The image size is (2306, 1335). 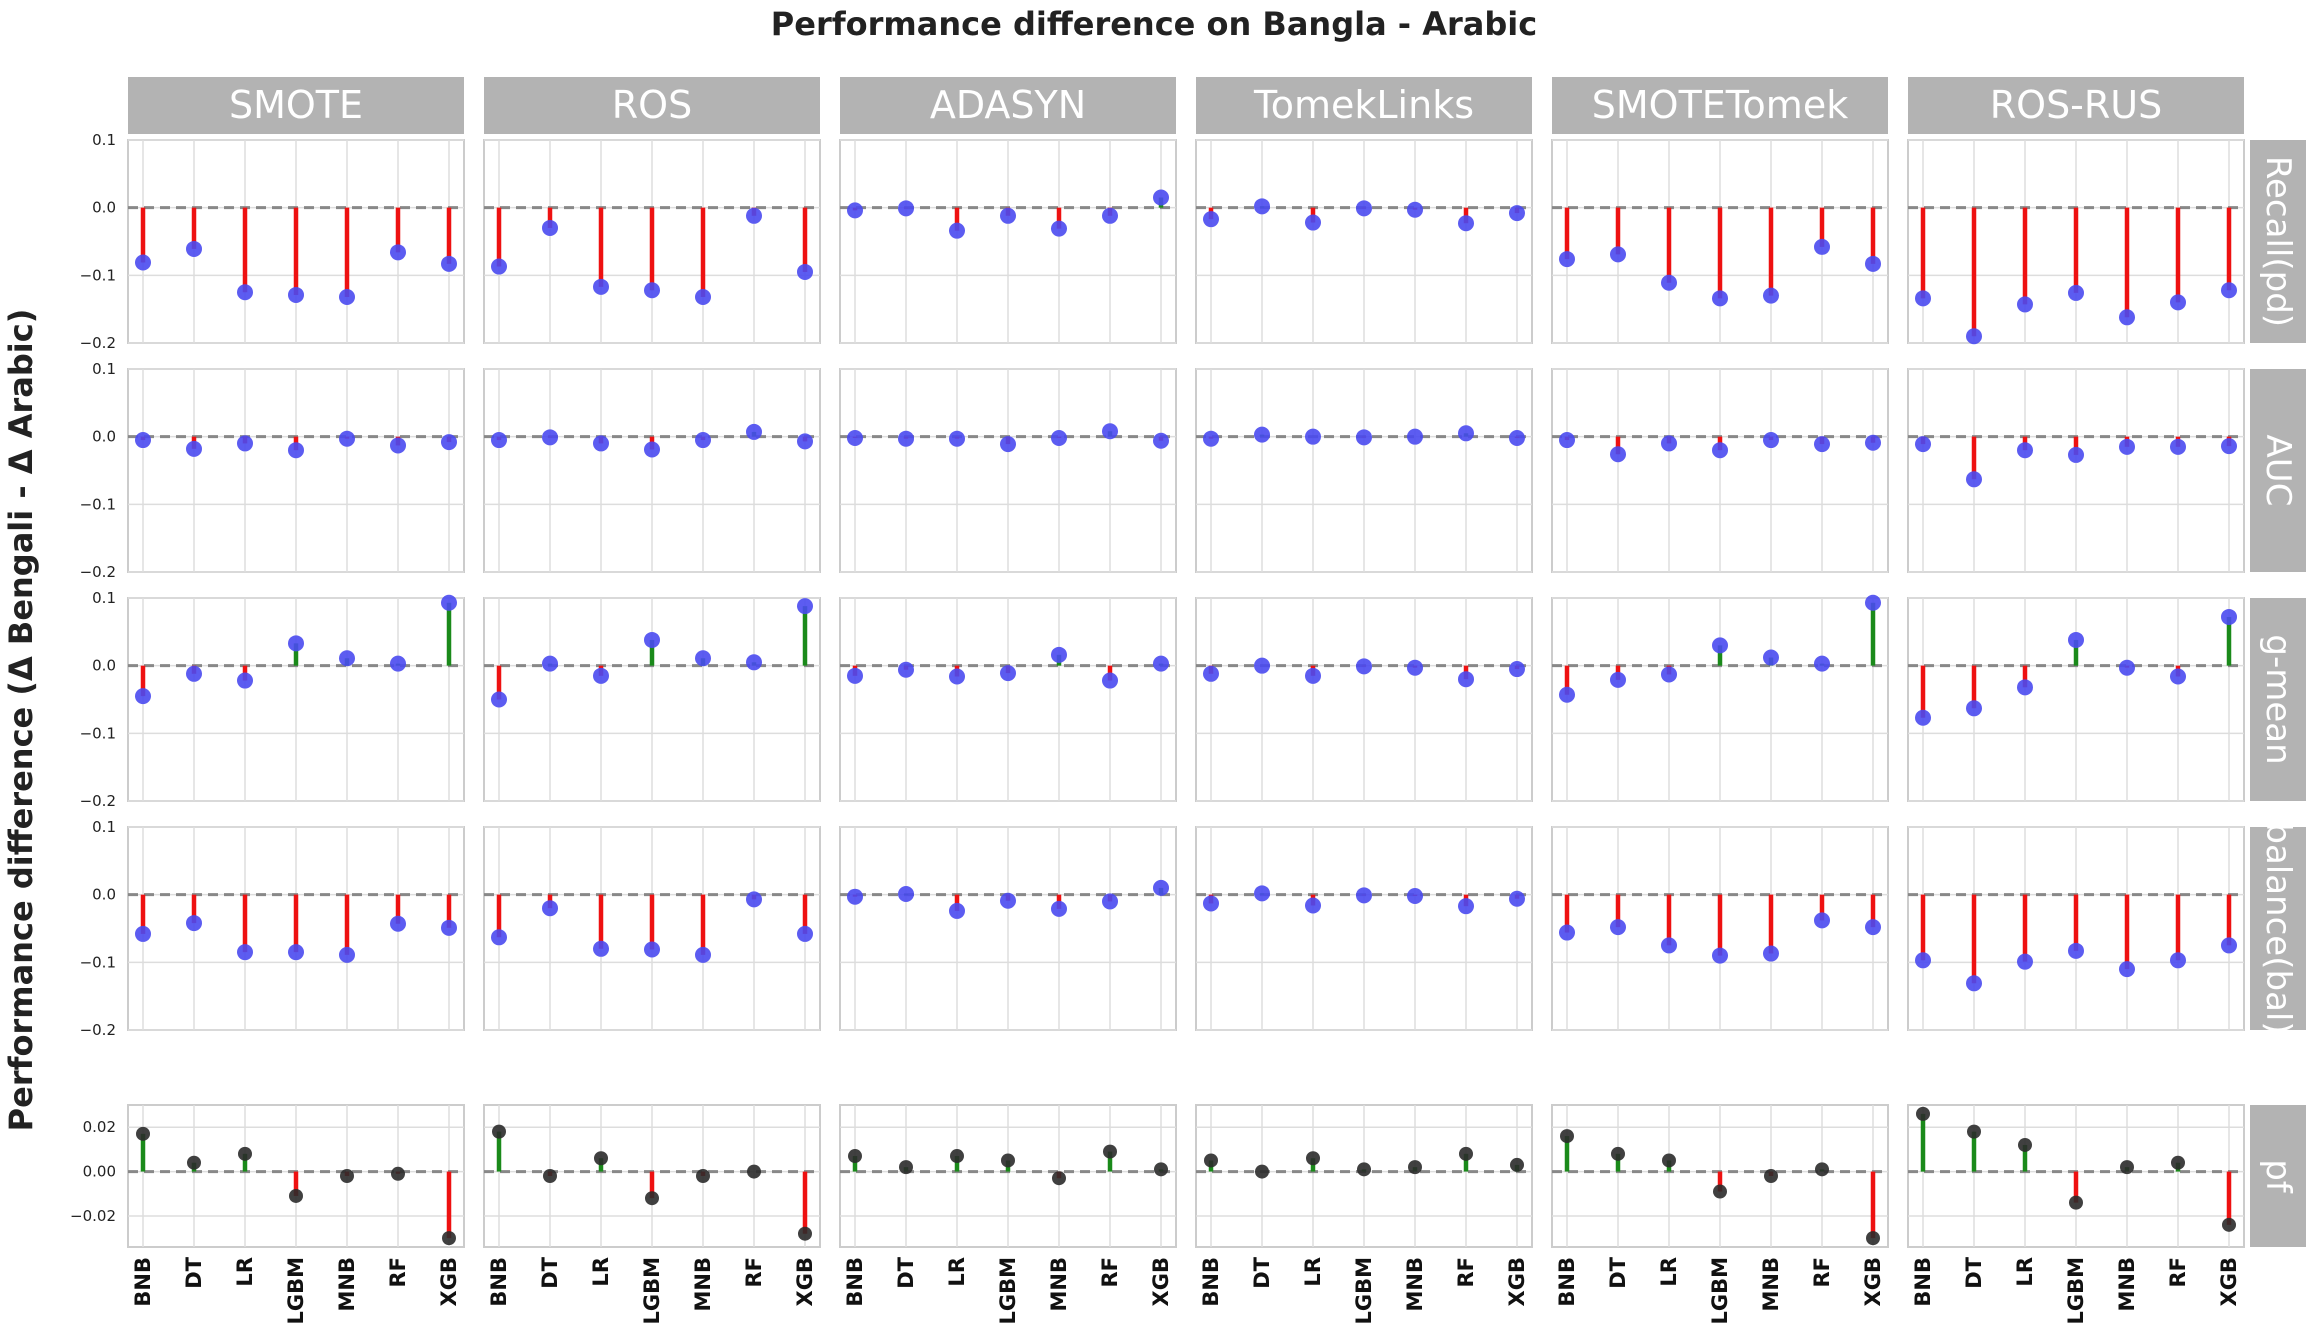 I want to click on row-header-pf: pf, so click(x=2278, y=1176).